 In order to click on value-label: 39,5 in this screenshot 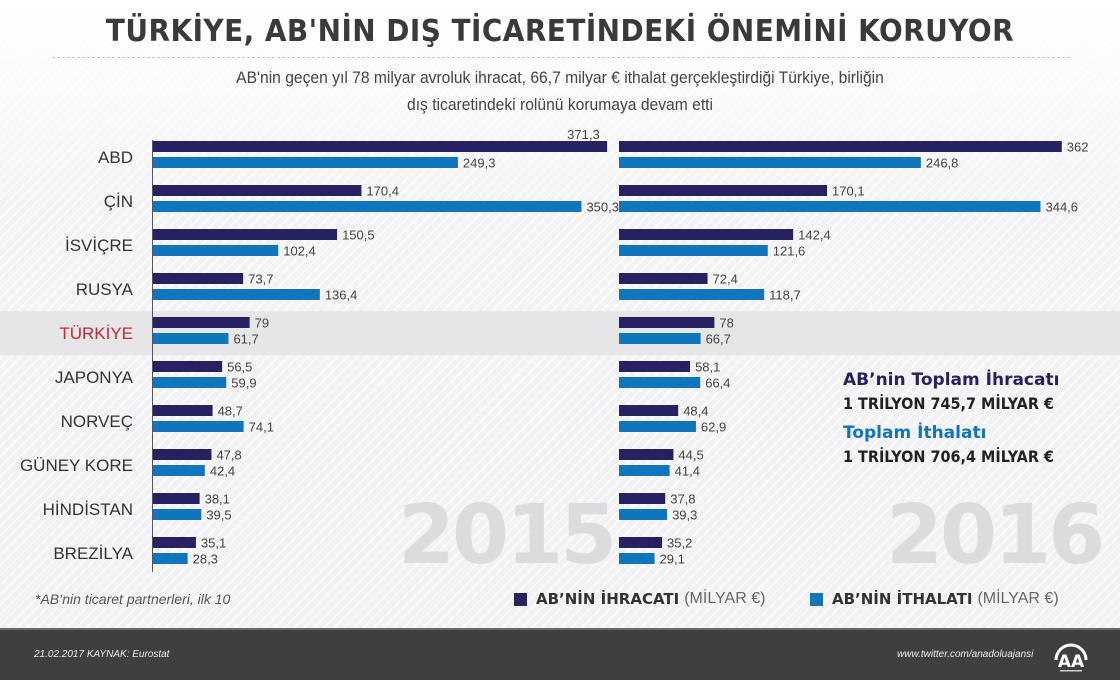, I will do `click(218, 515)`.